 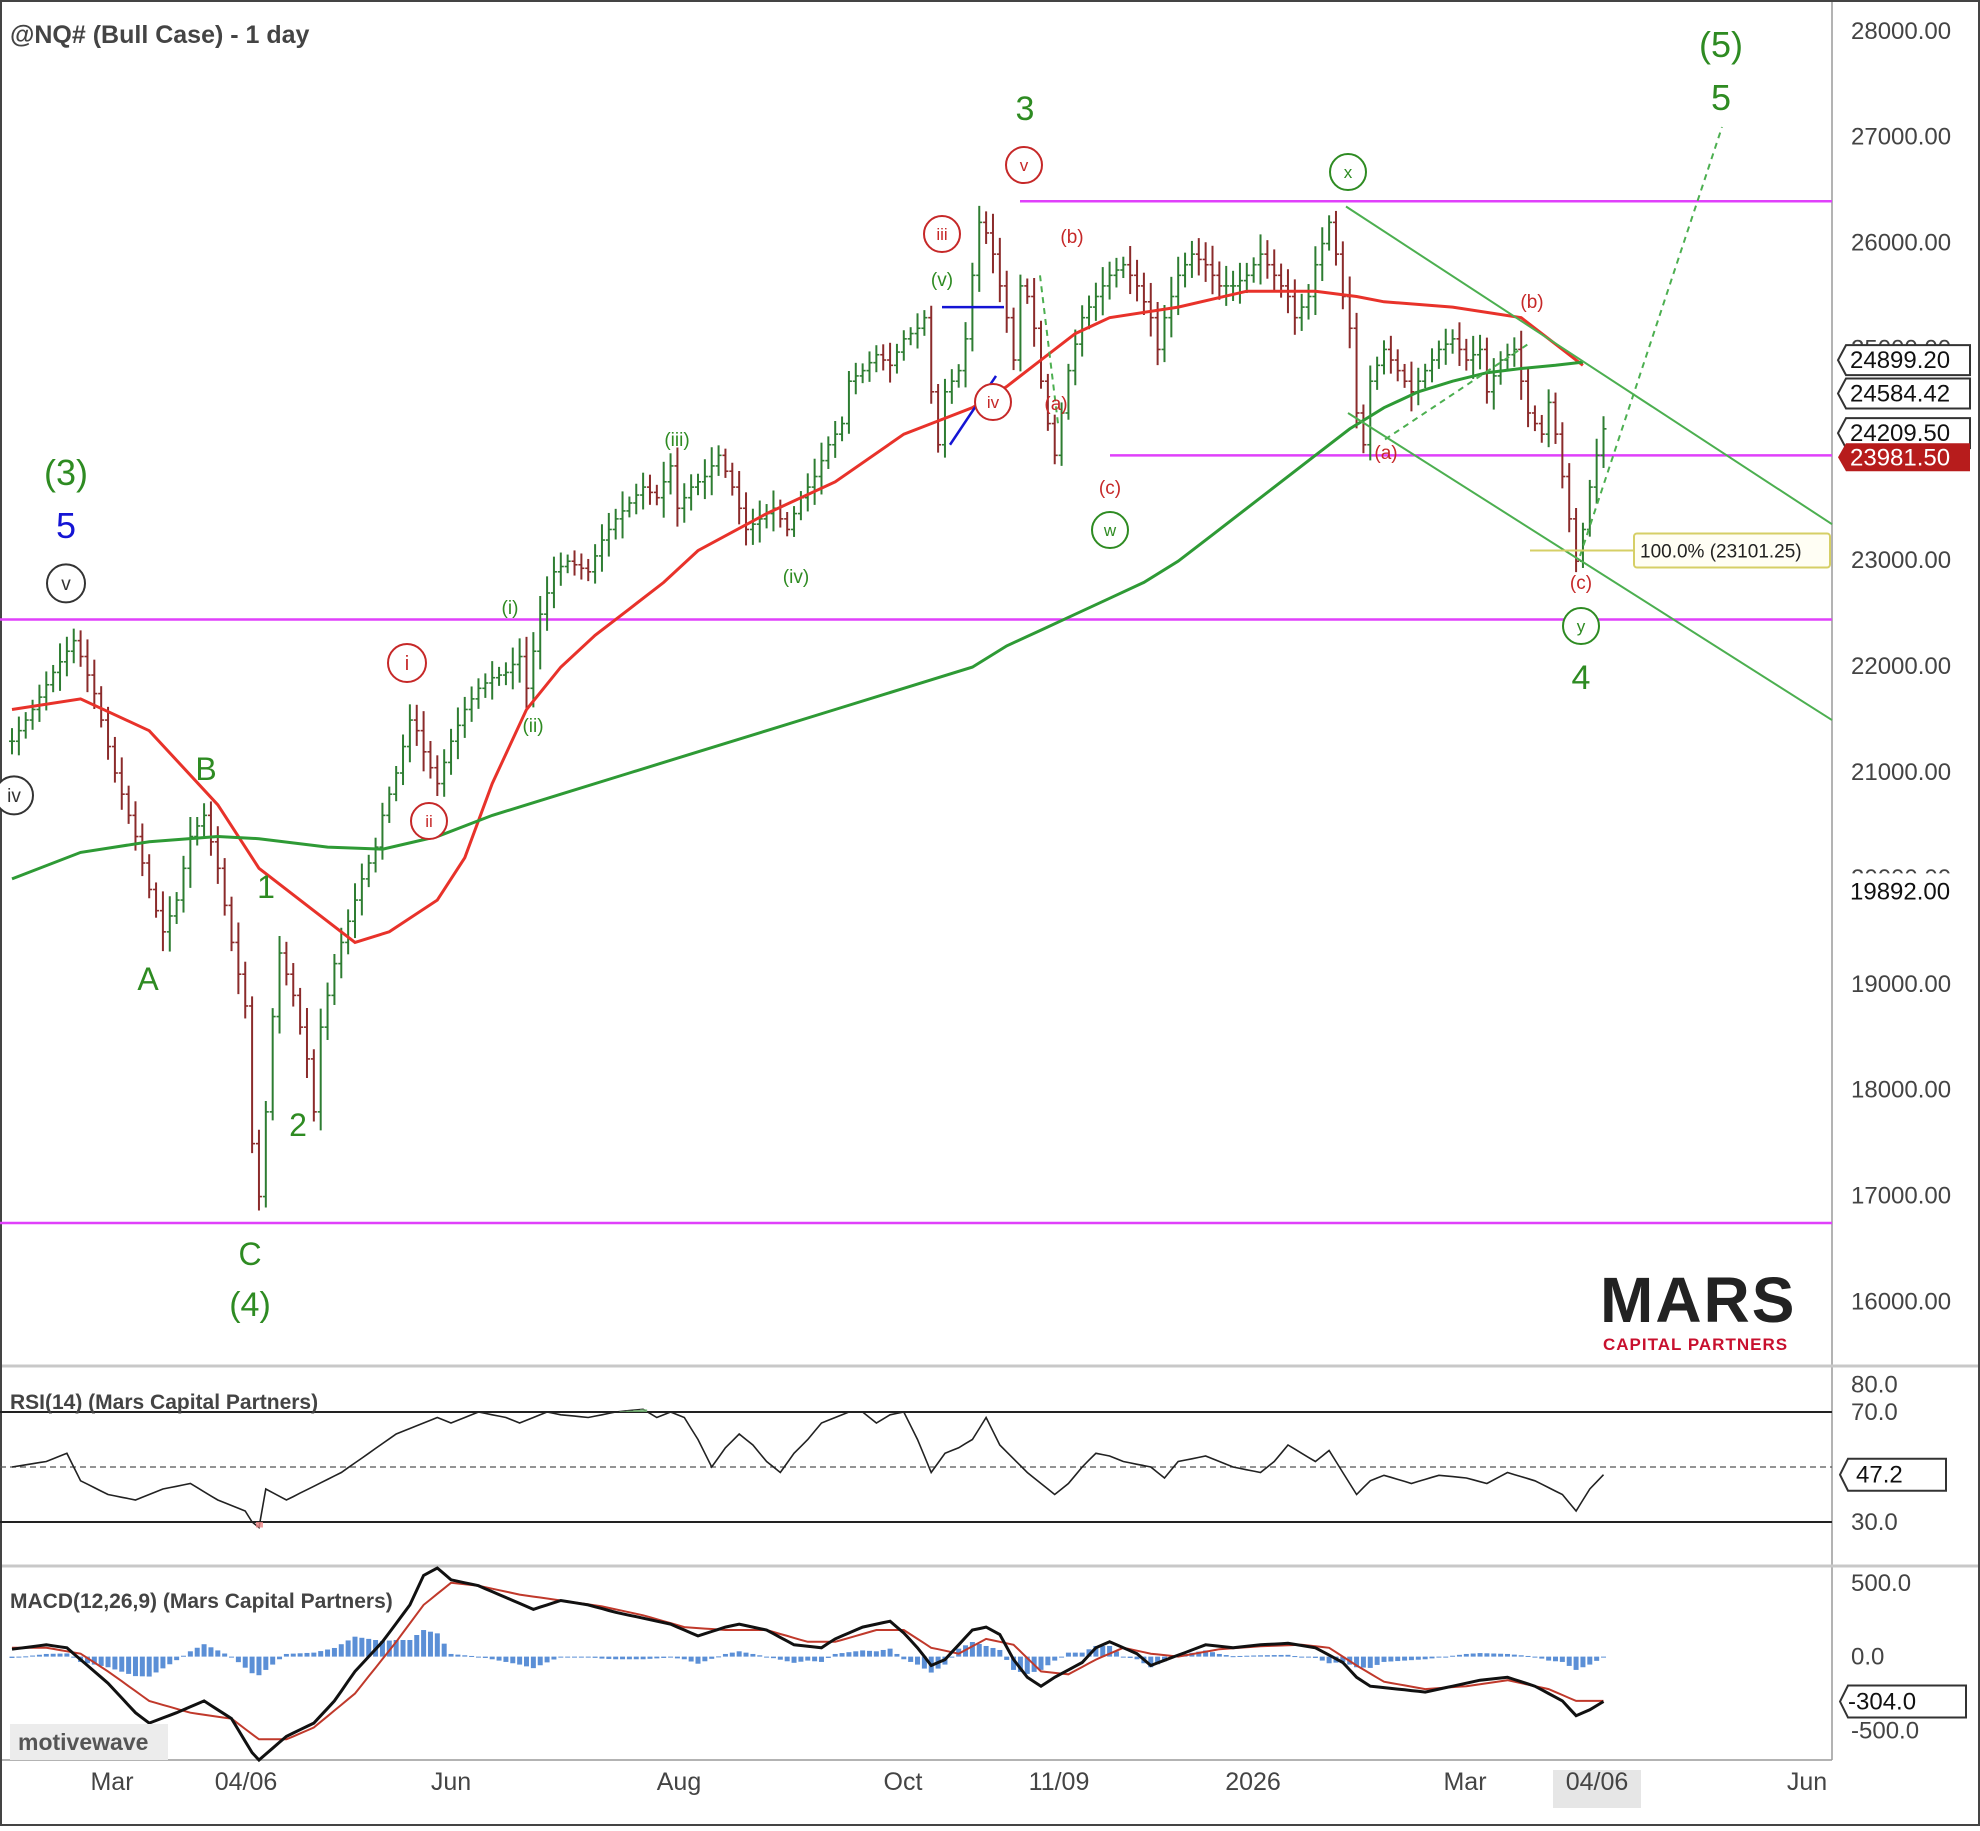 I want to click on watermark-box, so click(x=89, y=1742).